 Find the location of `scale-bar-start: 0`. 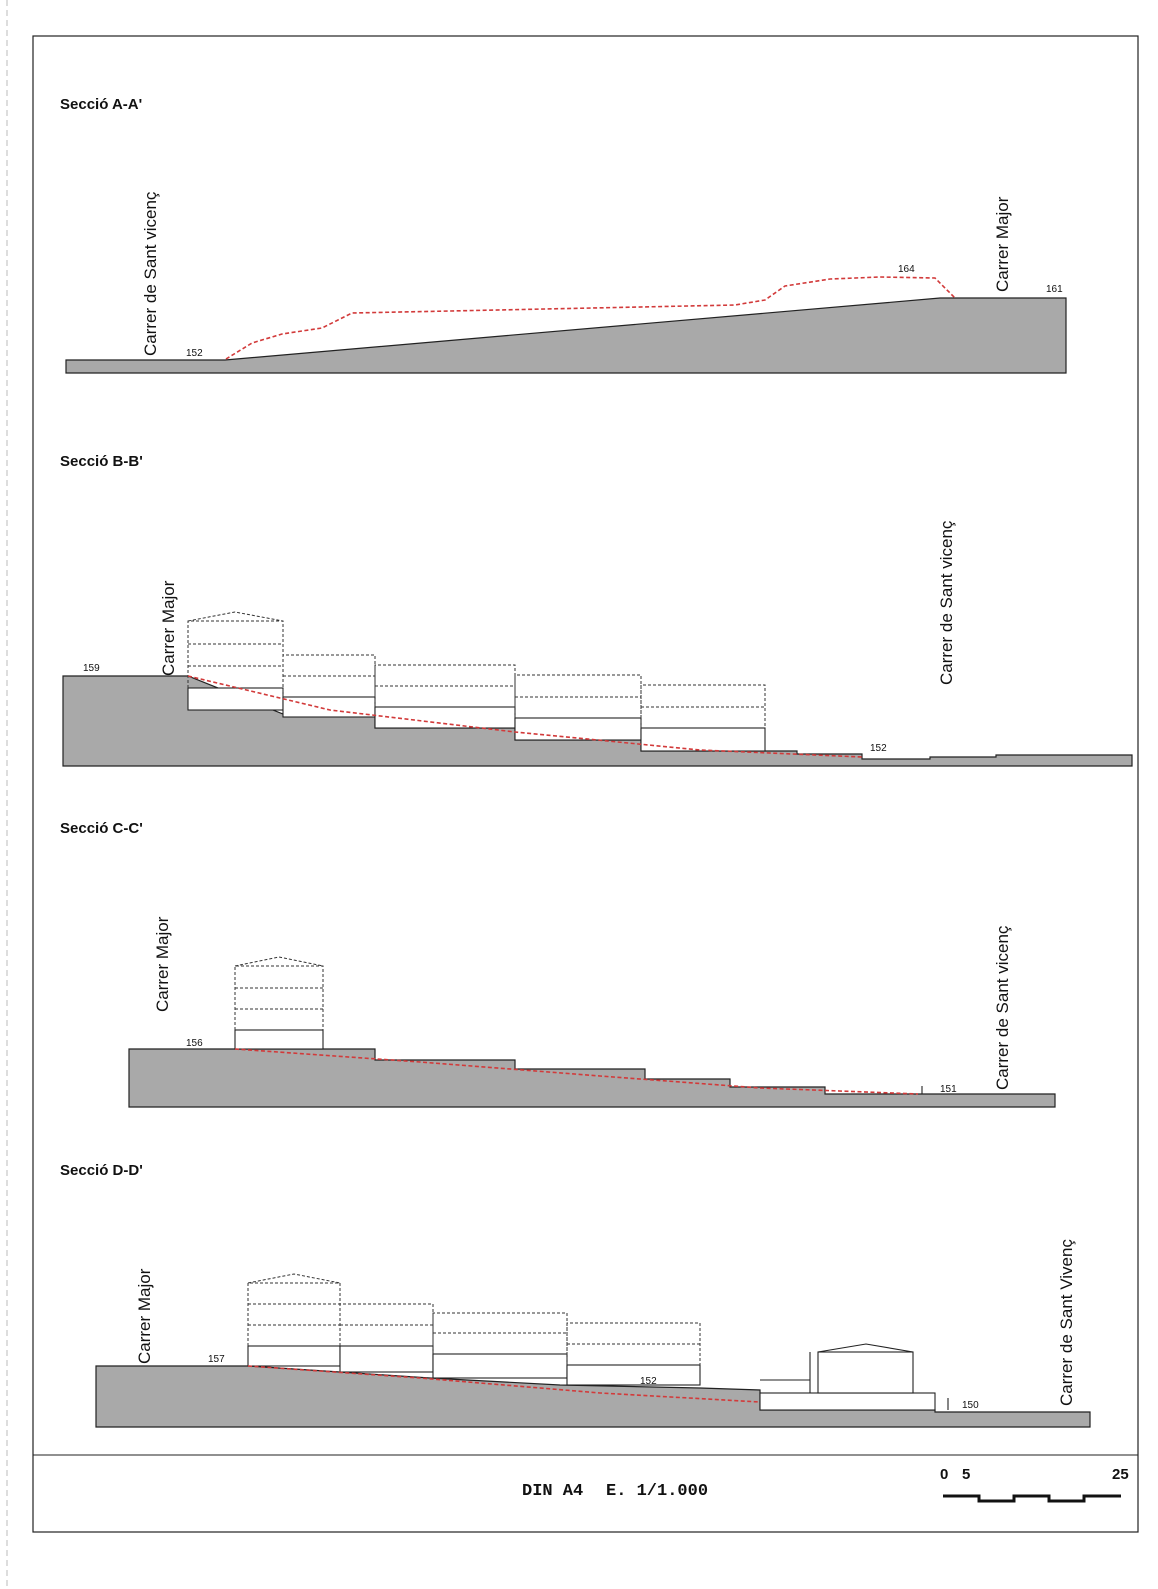

scale-bar-start: 0 is located at coordinates (944, 1474).